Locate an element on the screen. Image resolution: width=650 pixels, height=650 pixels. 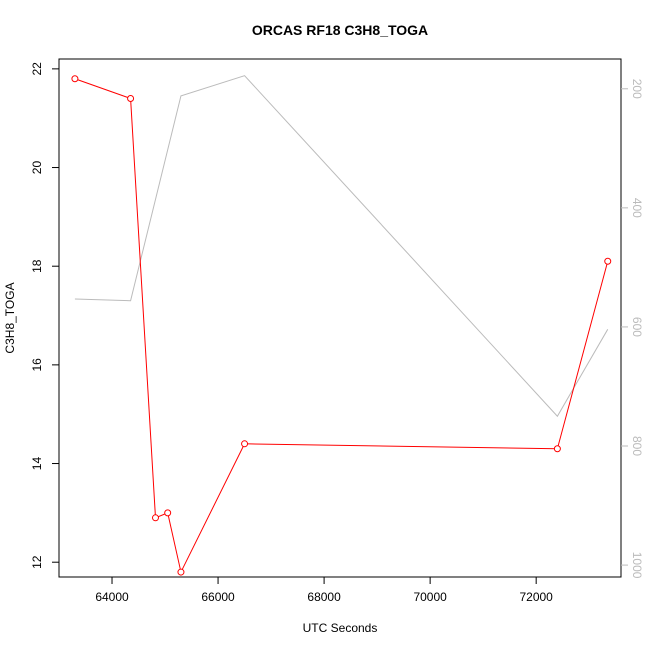
secondary-y-axis: 200 400 600 800 1000 is located at coordinates (632, 329).